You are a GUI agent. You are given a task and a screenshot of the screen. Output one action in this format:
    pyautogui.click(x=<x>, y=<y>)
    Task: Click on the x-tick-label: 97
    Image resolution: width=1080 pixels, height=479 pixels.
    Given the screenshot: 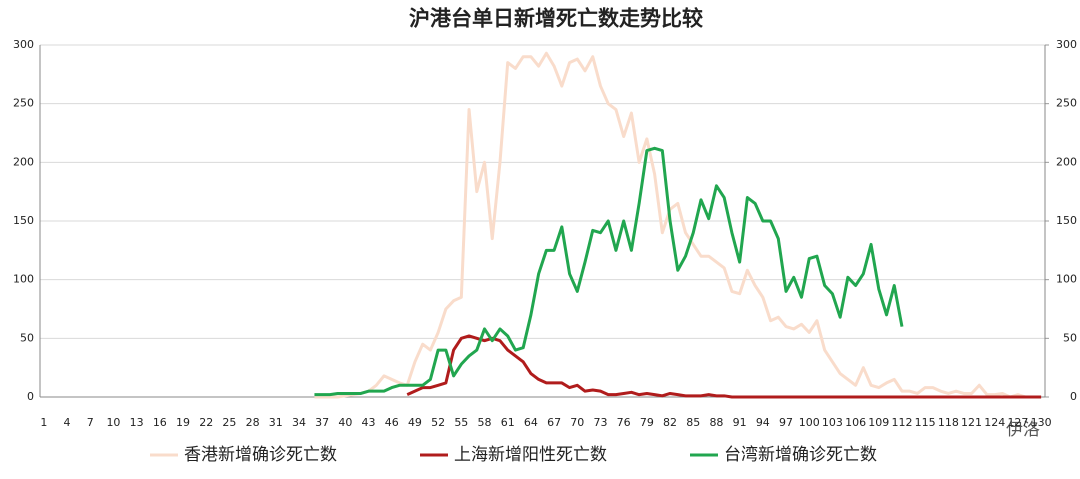 What is the action you would take?
    pyautogui.click(x=786, y=422)
    